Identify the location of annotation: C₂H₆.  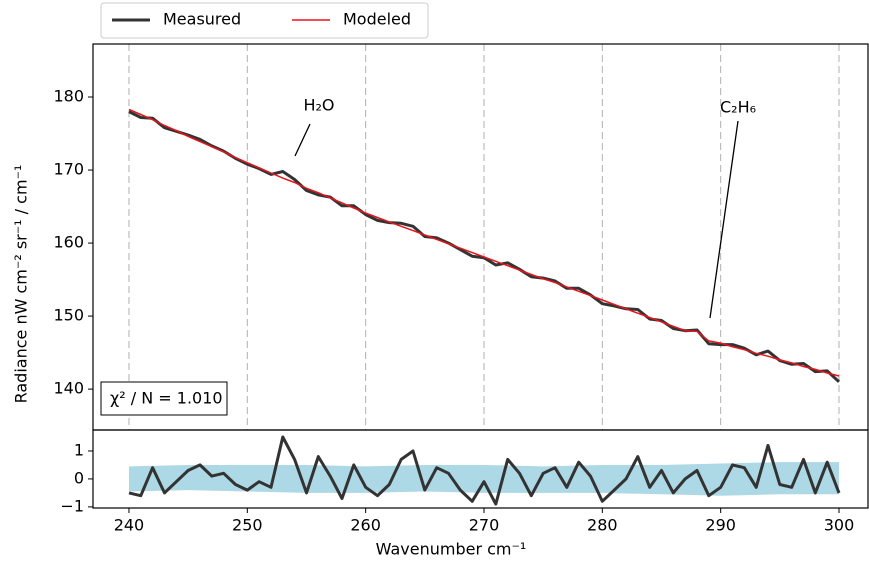
(738, 107).